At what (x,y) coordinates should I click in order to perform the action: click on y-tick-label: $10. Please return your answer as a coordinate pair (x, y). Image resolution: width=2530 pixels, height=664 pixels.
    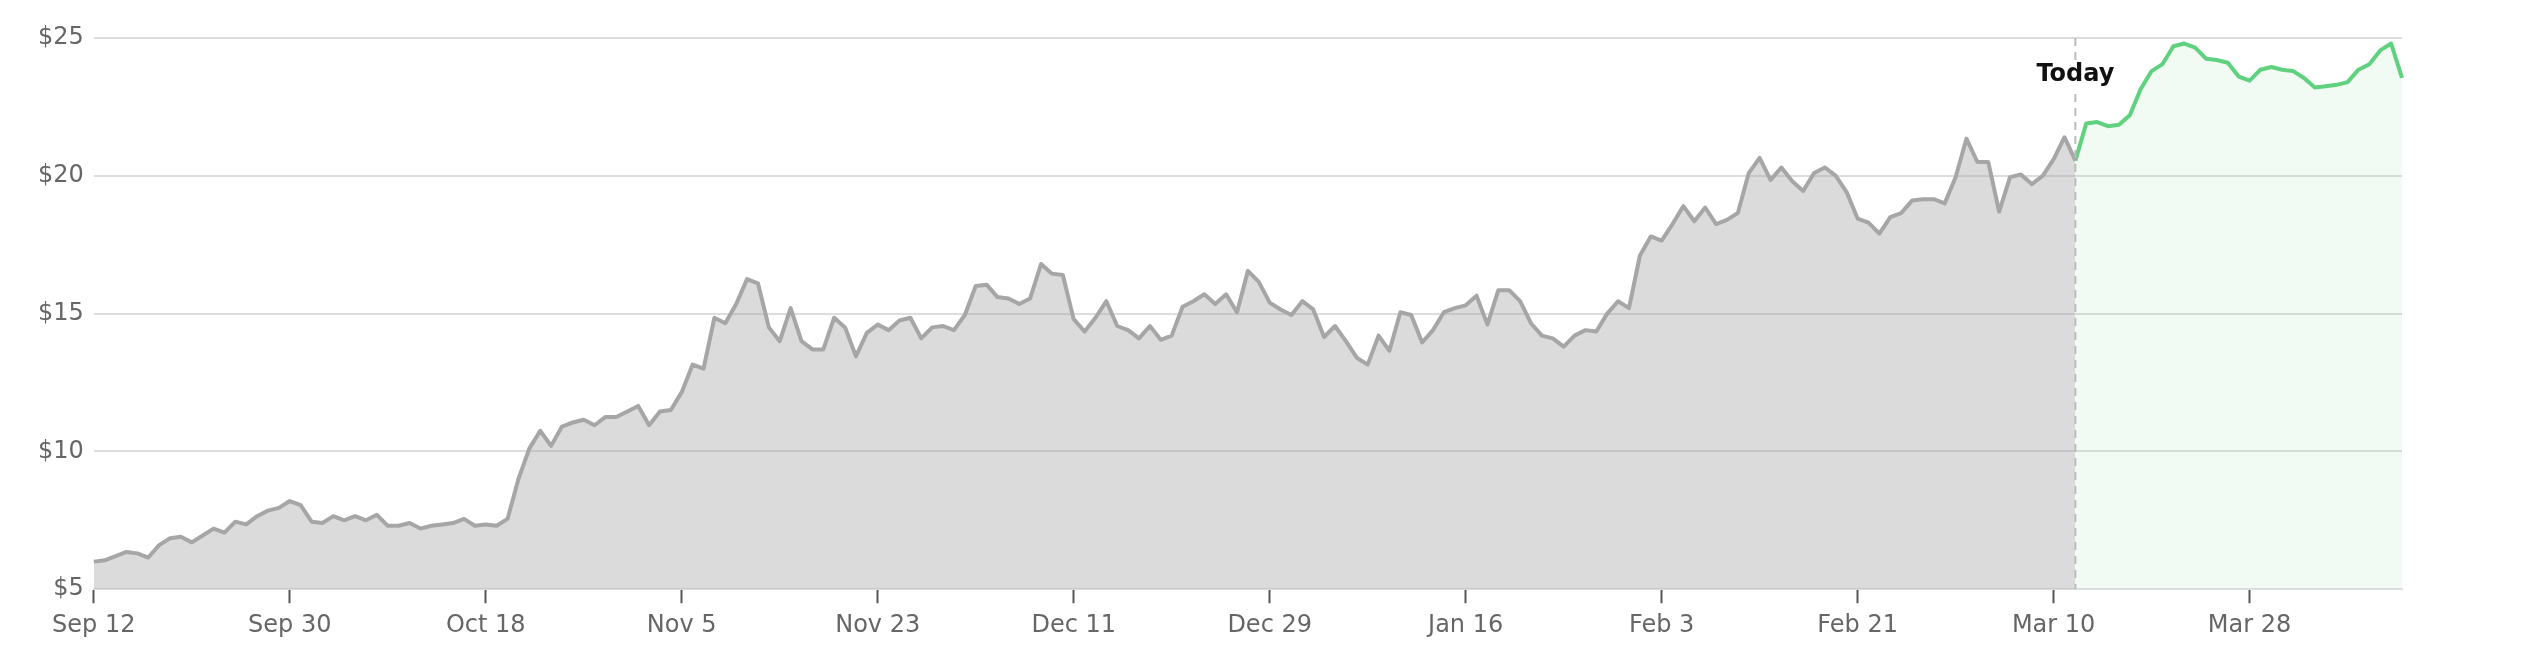
    Looking at the image, I should click on (61, 449).